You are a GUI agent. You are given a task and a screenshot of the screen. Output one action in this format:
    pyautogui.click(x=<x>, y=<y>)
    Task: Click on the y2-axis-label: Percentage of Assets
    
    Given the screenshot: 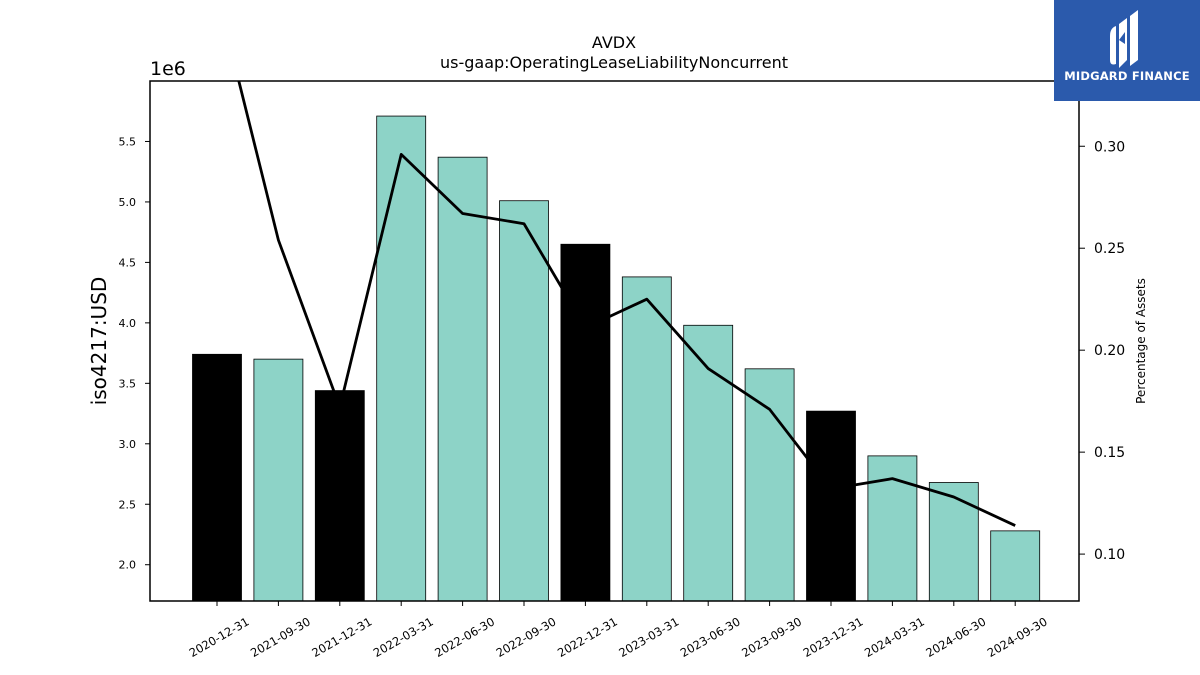 What is the action you would take?
    pyautogui.click(x=1141, y=341)
    